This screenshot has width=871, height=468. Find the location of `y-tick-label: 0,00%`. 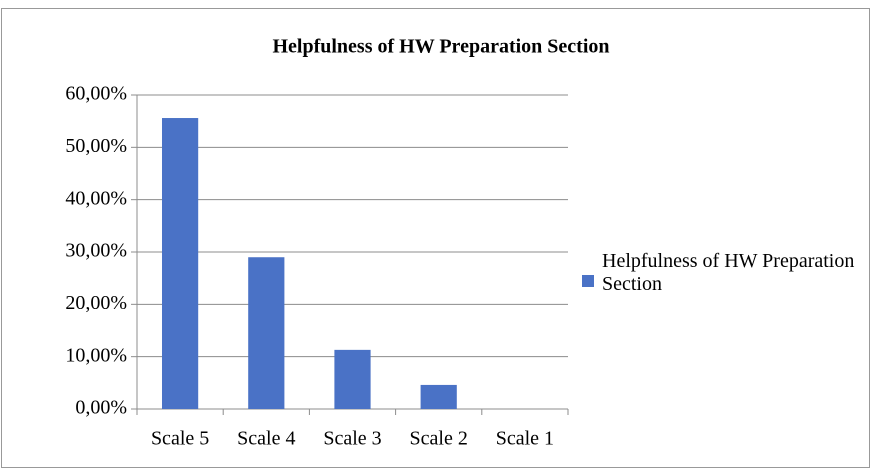

y-tick-label: 0,00% is located at coordinates (101, 408).